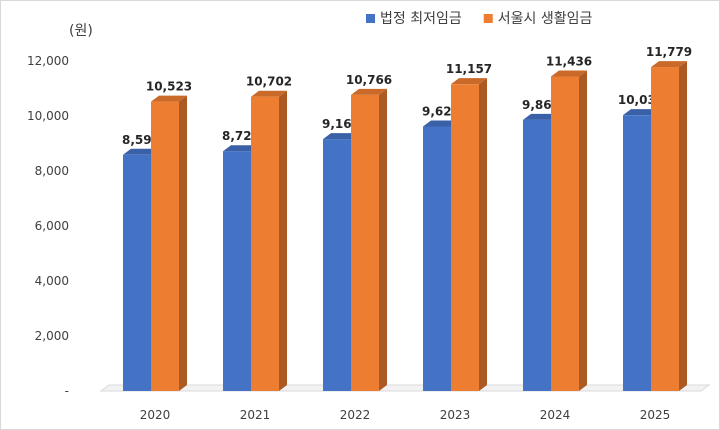 The width and height of the screenshot is (720, 430). What do you see at coordinates (455, 415) in the screenshot?
I see `x-tick-label: 2023` at bounding box center [455, 415].